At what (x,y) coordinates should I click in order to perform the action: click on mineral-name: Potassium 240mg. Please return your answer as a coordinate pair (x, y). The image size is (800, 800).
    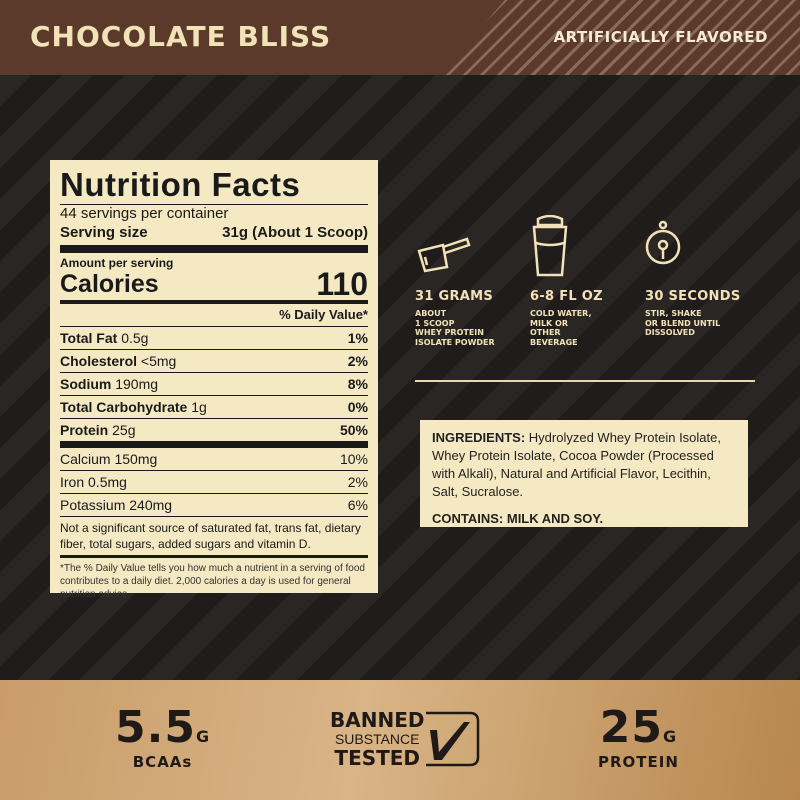
    Looking at the image, I should click on (116, 505).